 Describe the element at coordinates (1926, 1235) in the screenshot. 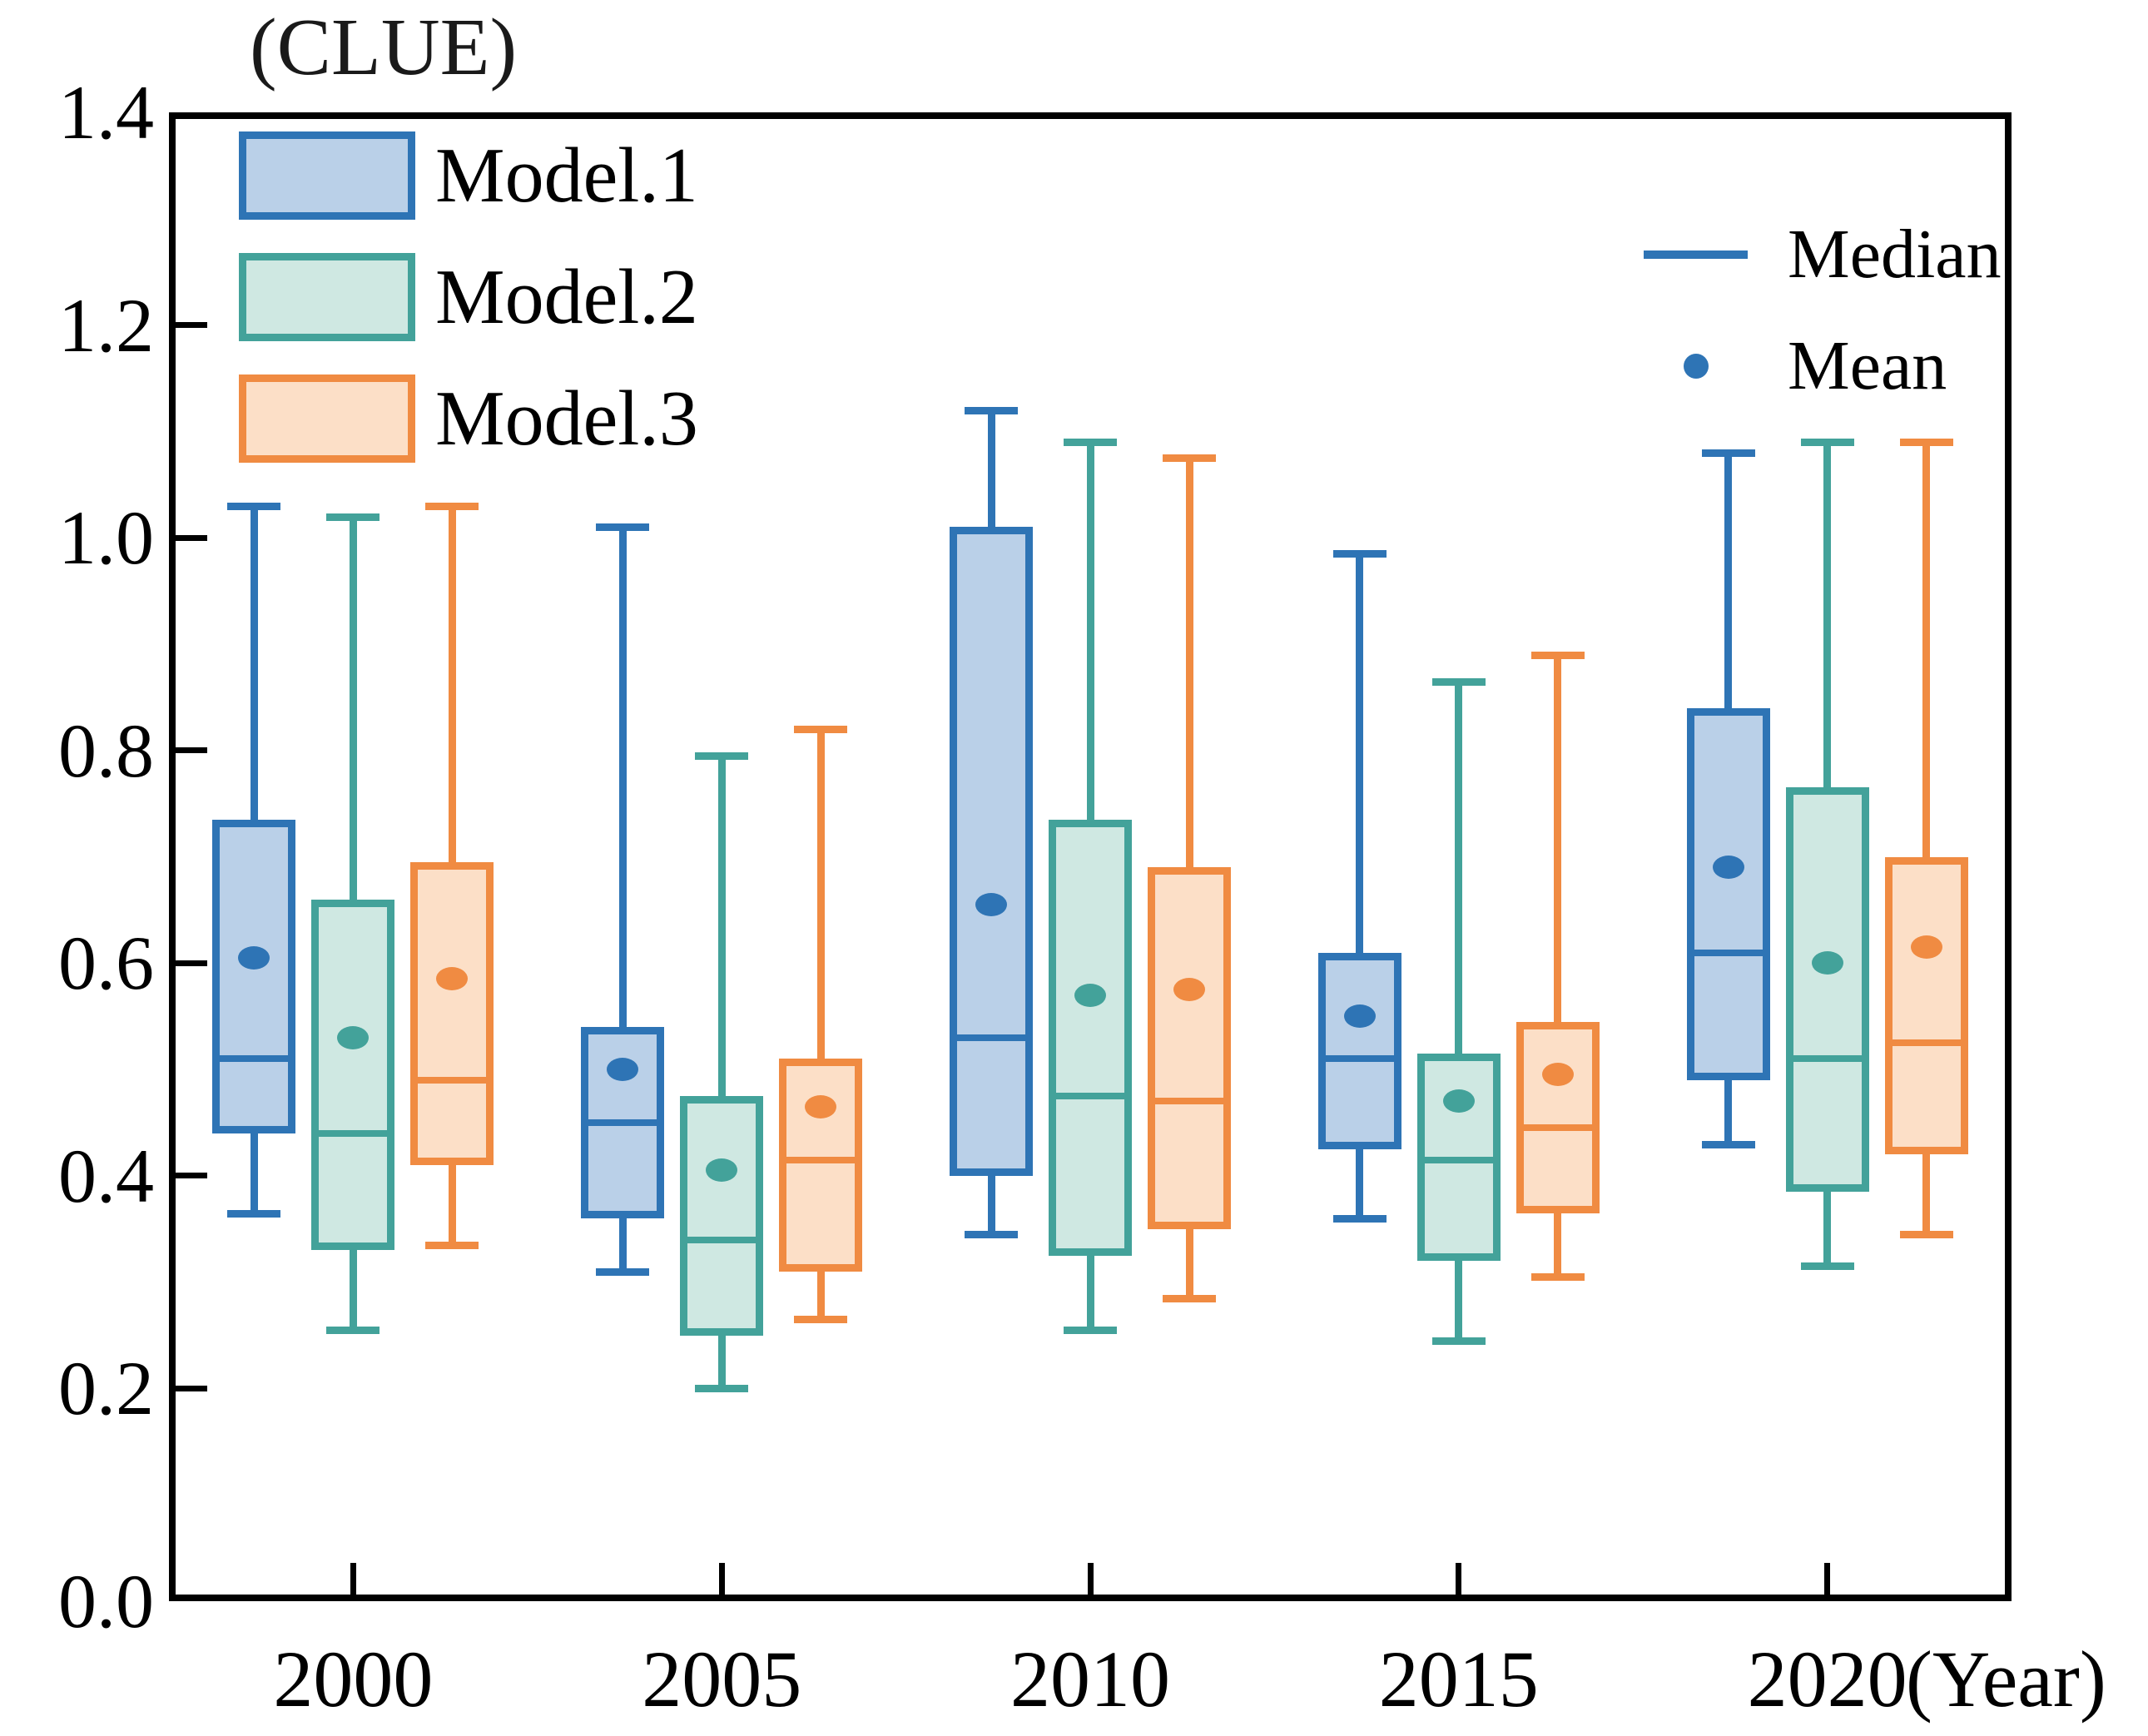

I see `whisker-cap-bottom-Model.3-2020` at that location.